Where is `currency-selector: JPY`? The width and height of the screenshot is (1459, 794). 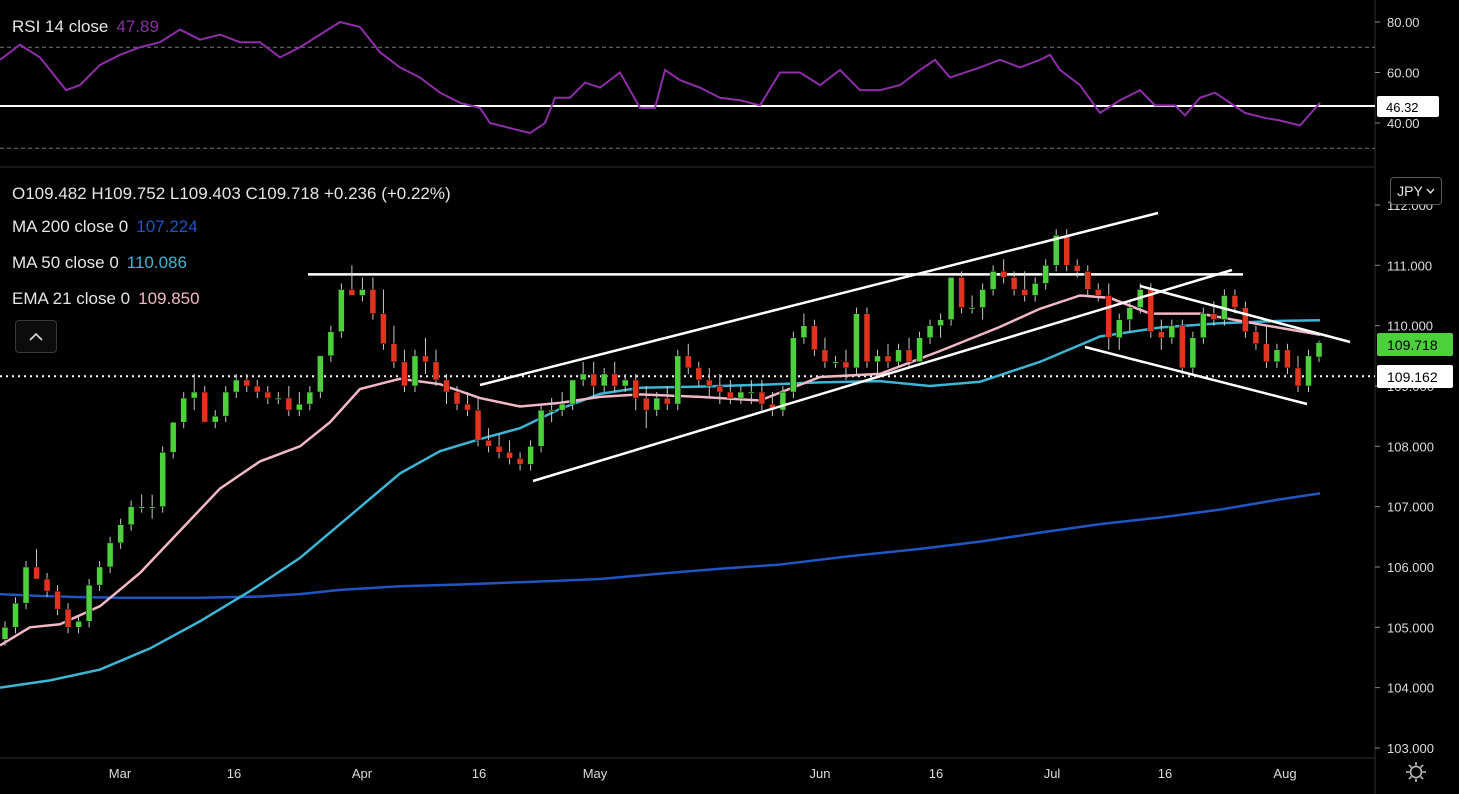 currency-selector: JPY is located at coordinates (1416, 191).